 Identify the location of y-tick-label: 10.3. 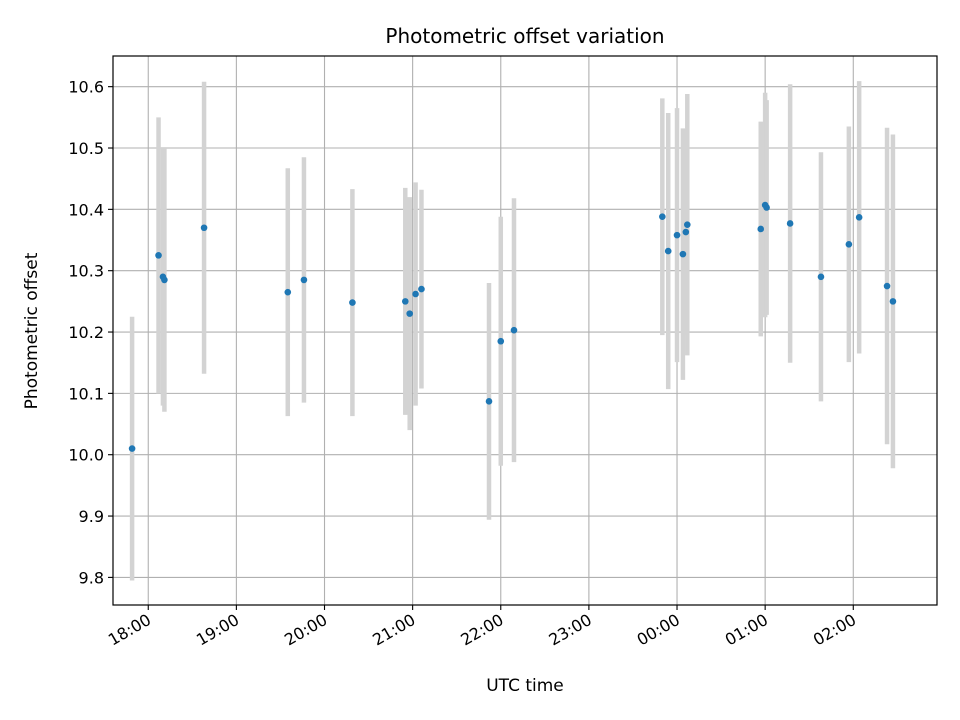
(86, 271).